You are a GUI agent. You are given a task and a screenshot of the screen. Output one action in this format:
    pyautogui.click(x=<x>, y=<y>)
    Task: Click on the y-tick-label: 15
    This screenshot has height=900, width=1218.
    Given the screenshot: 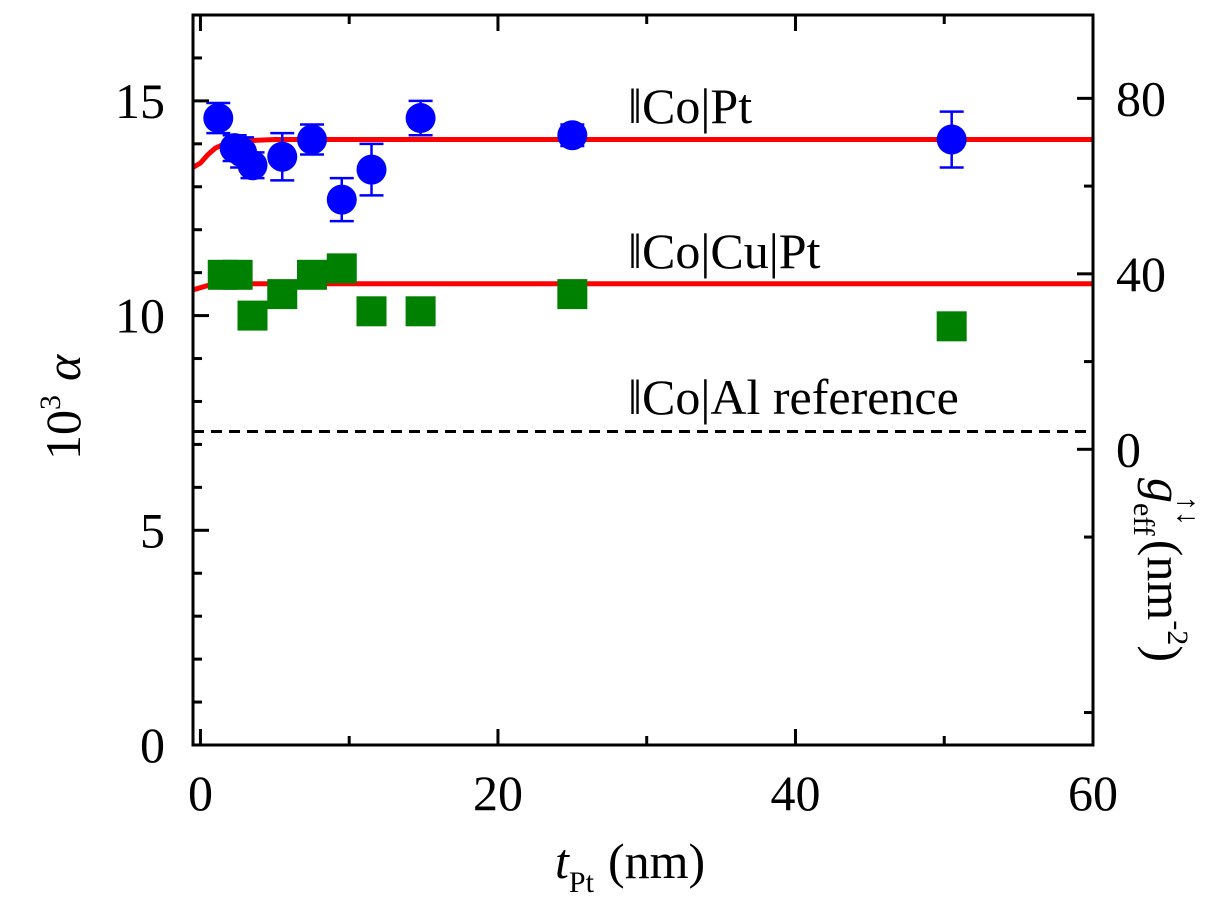 What is the action you would take?
    pyautogui.click(x=140, y=101)
    